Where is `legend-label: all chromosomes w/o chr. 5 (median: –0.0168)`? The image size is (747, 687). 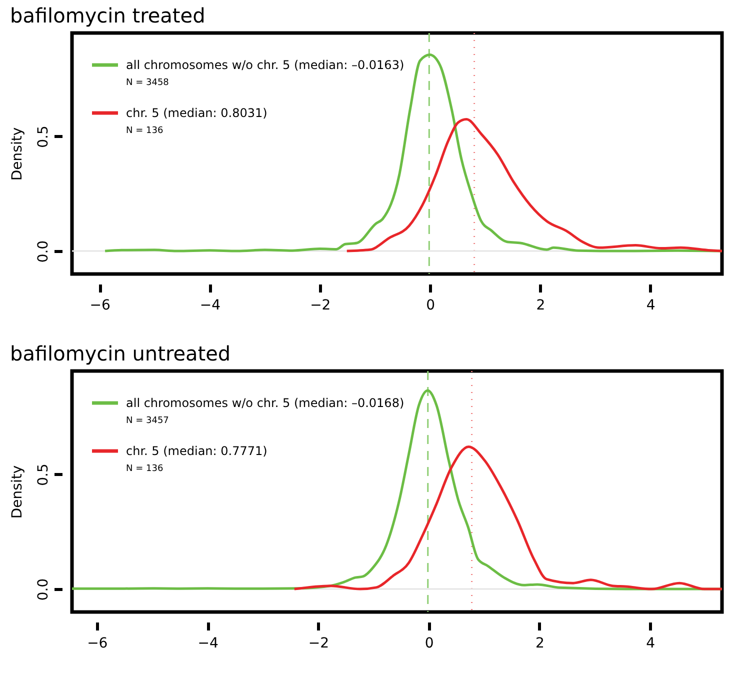 legend-label: all chromosomes w/o chr. 5 (median: –0.0168) is located at coordinates (265, 403).